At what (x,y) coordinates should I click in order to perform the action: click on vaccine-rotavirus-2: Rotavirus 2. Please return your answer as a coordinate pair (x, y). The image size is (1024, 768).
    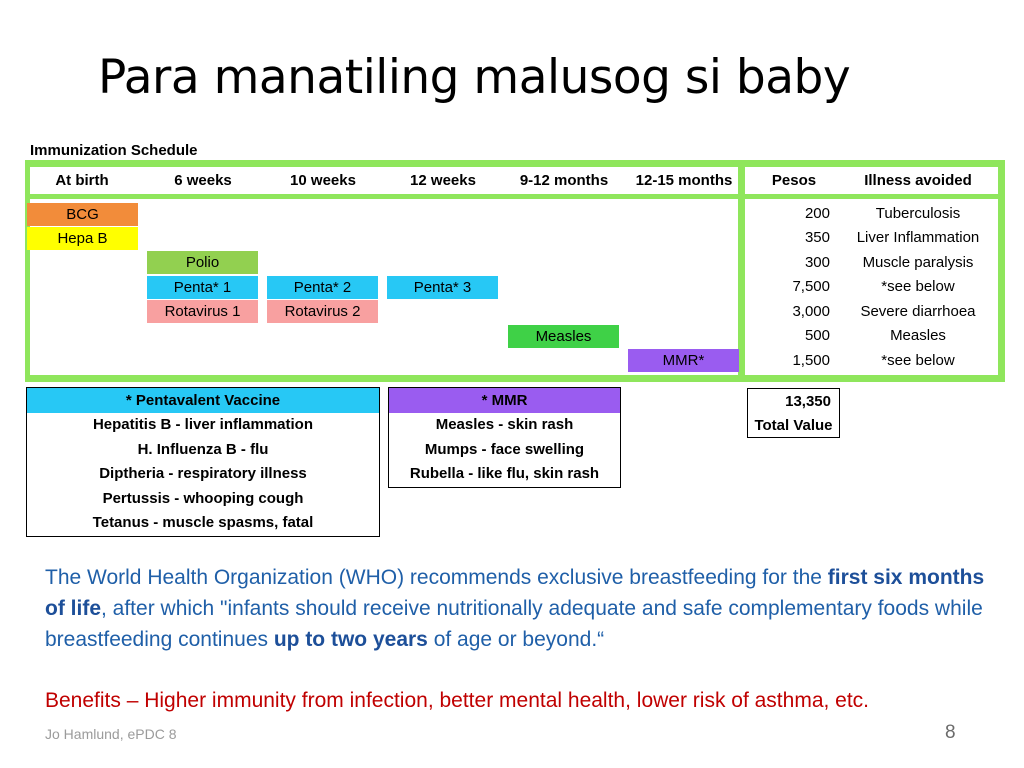
    Looking at the image, I should click on (322, 311).